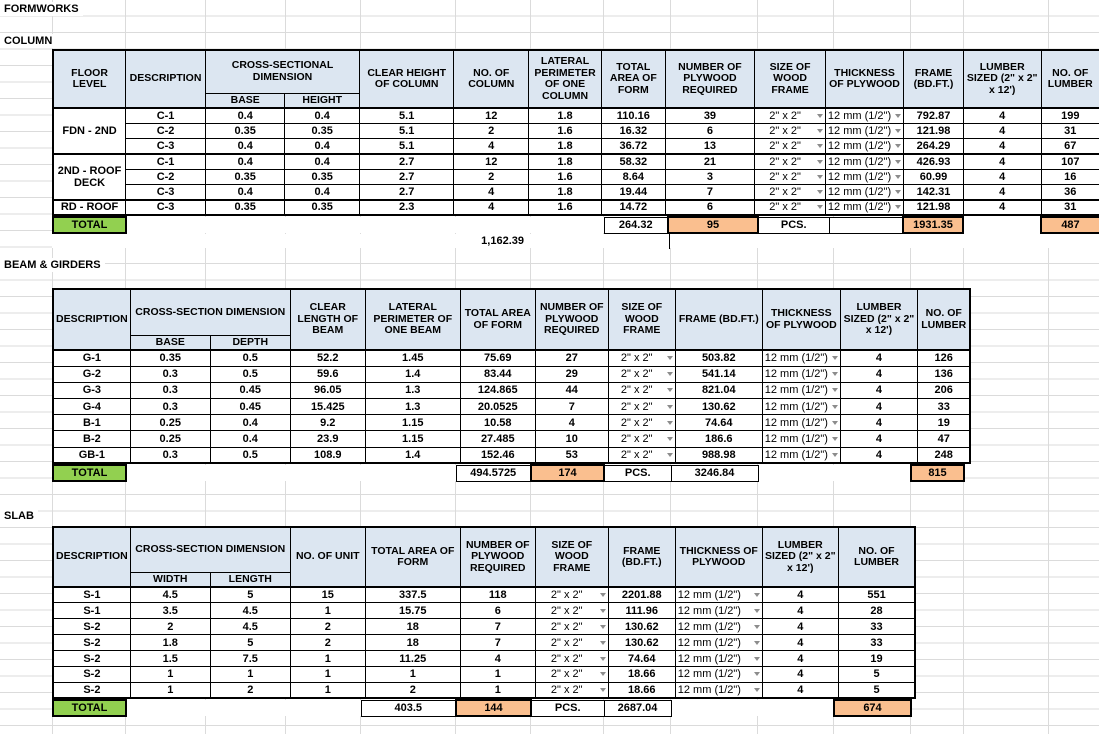 The image size is (1099, 734). What do you see at coordinates (250, 627) in the screenshot?
I see `cell-length: 4.5` at bounding box center [250, 627].